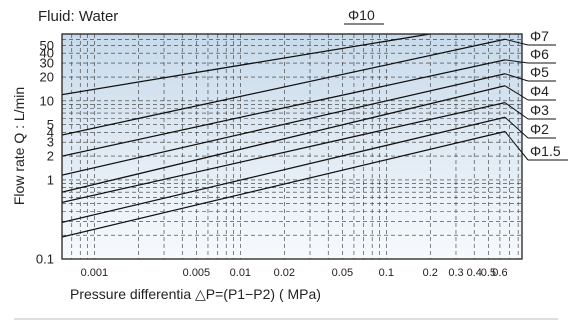 Image resolution: width=572 pixels, height=329 pixels. Describe the element at coordinates (195, 294) in the screenshot. I see `x-axis-title: Pressure differentia △P=(P1−P2) ( MPa)` at that location.